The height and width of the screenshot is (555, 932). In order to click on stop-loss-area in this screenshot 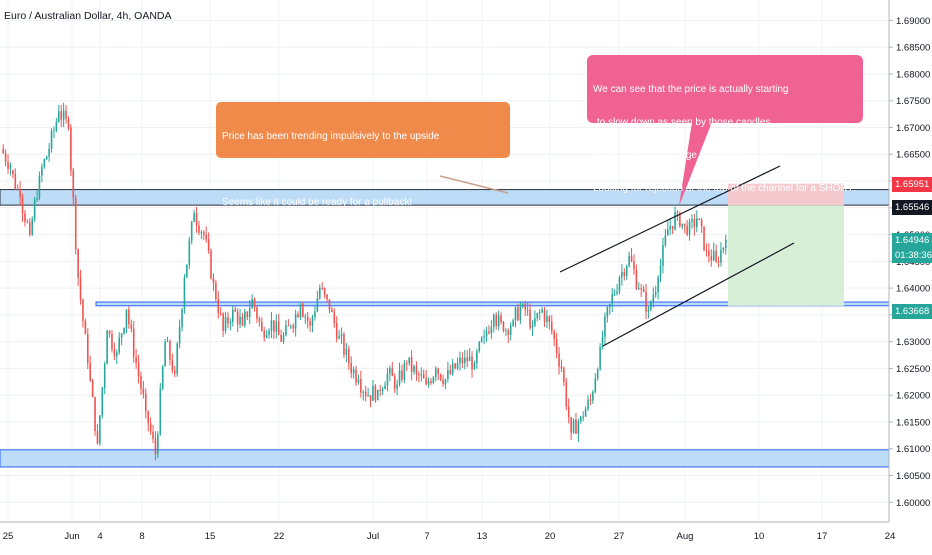, I will do `click(786, 194)`.